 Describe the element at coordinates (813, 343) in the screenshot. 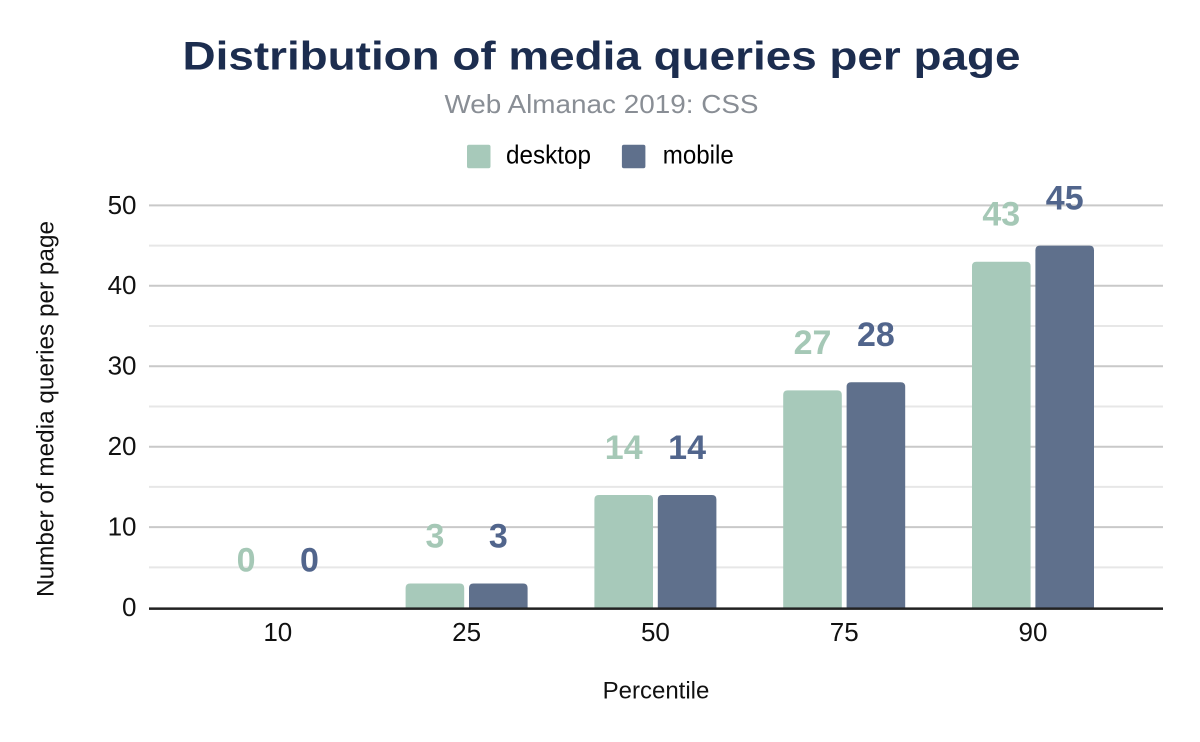

I see `svg-text: 27` at that location.